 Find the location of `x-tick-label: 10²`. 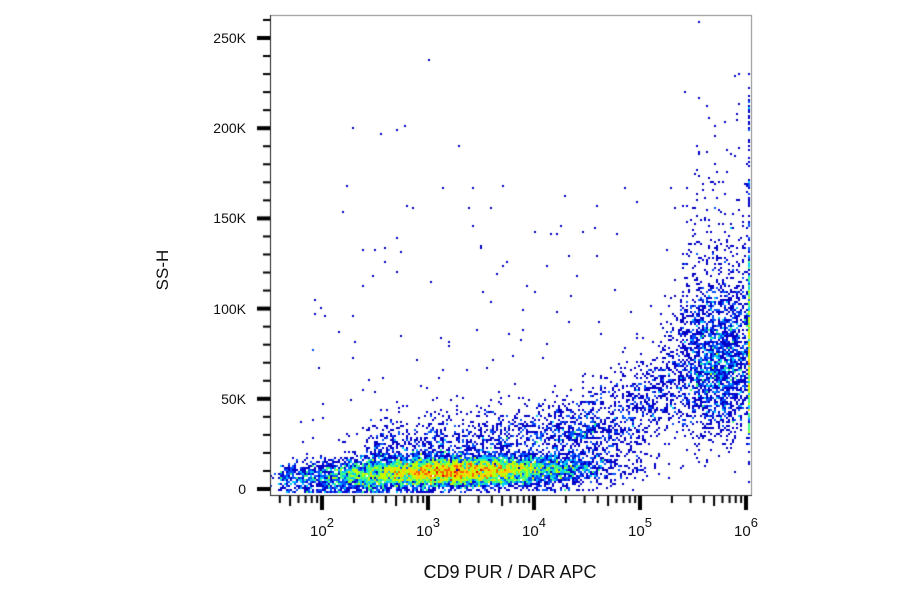

x-tick-label: 10² is located at coordinates (322, 527).